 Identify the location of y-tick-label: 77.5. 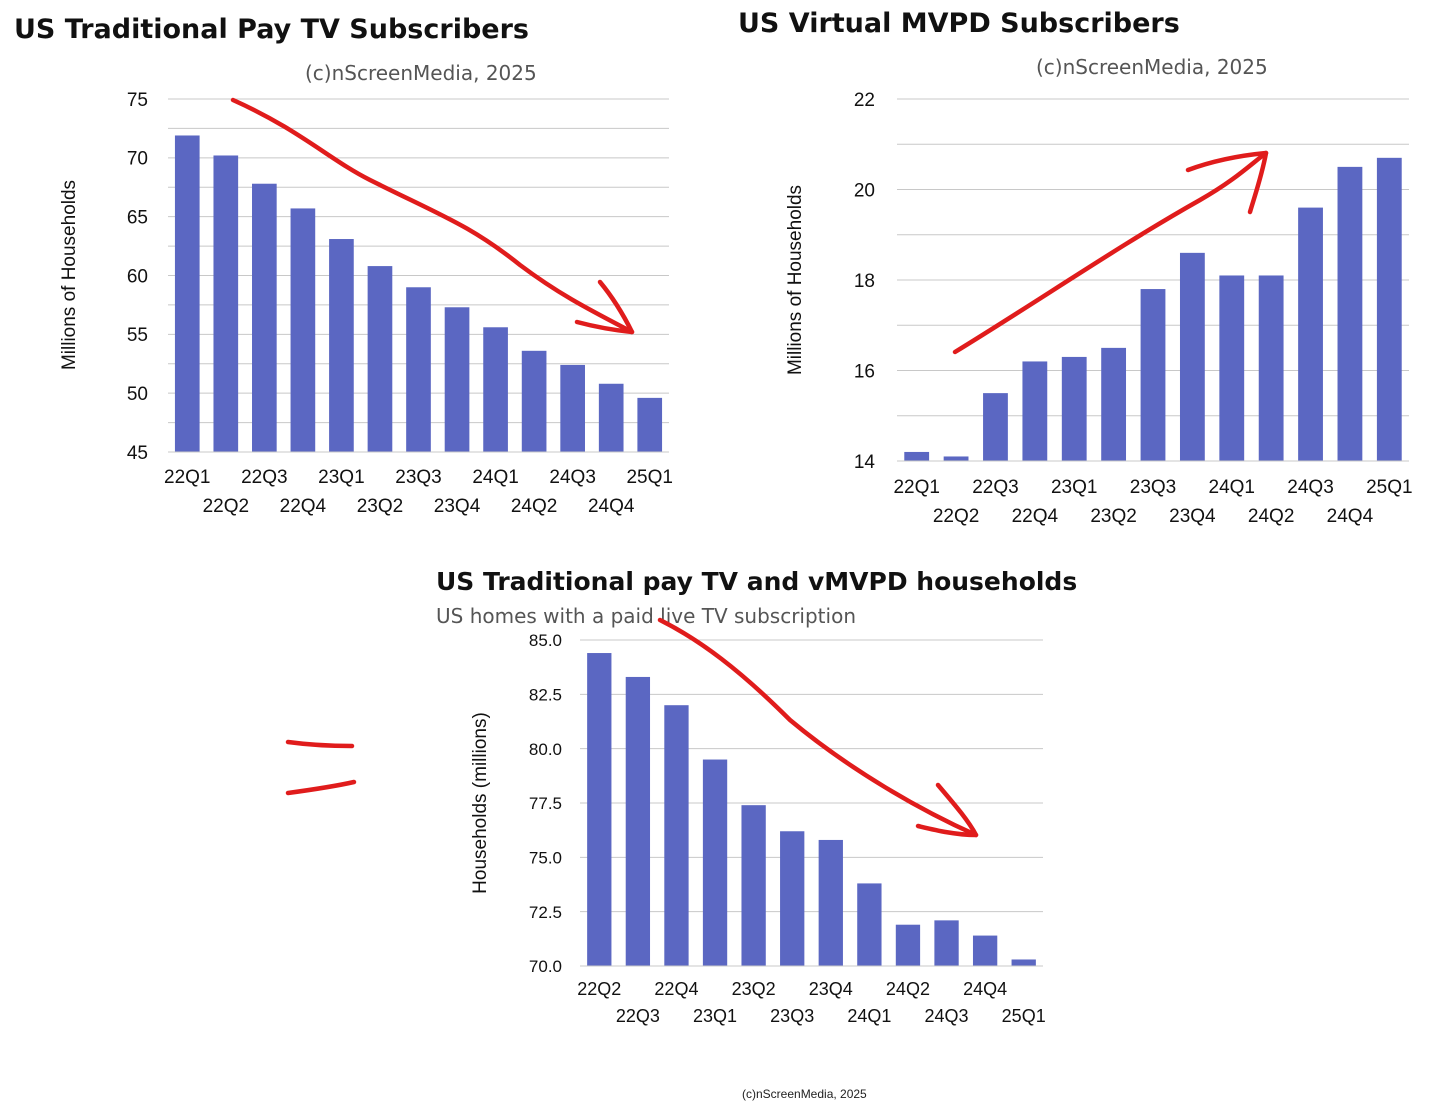
(545, 803).